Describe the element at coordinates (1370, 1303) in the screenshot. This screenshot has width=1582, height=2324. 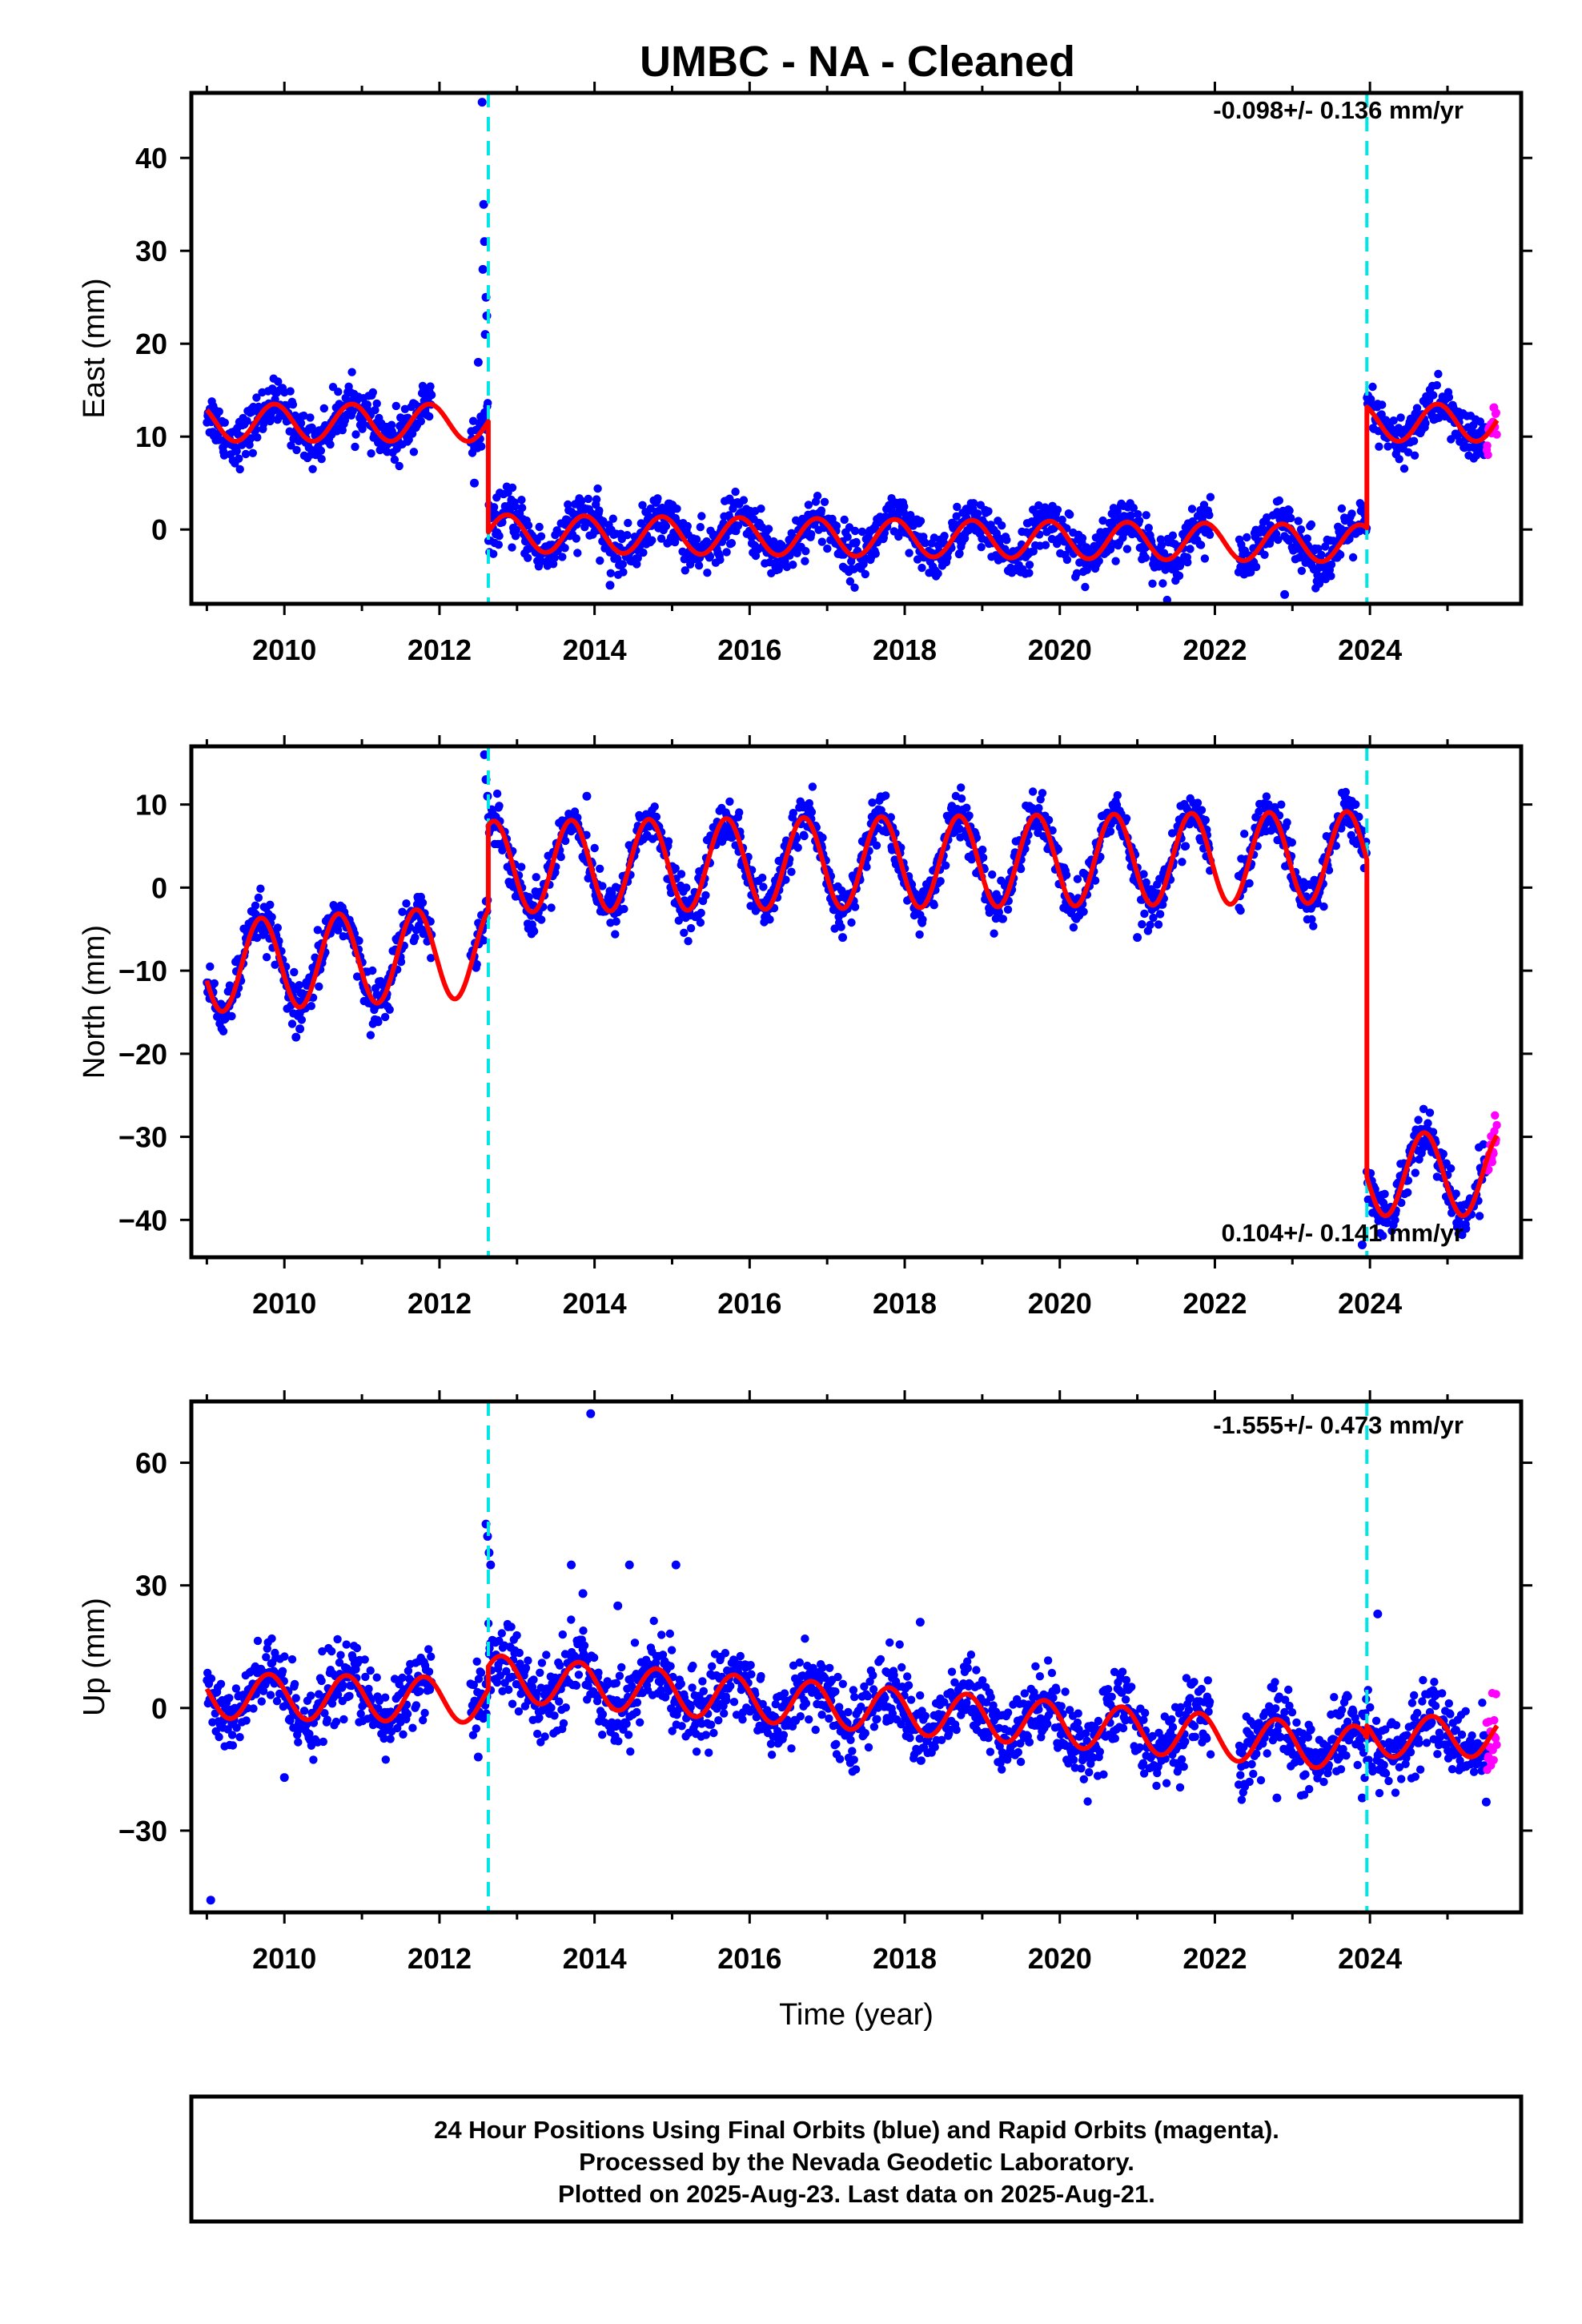
I see `x-tick-label: 2024` at that location.